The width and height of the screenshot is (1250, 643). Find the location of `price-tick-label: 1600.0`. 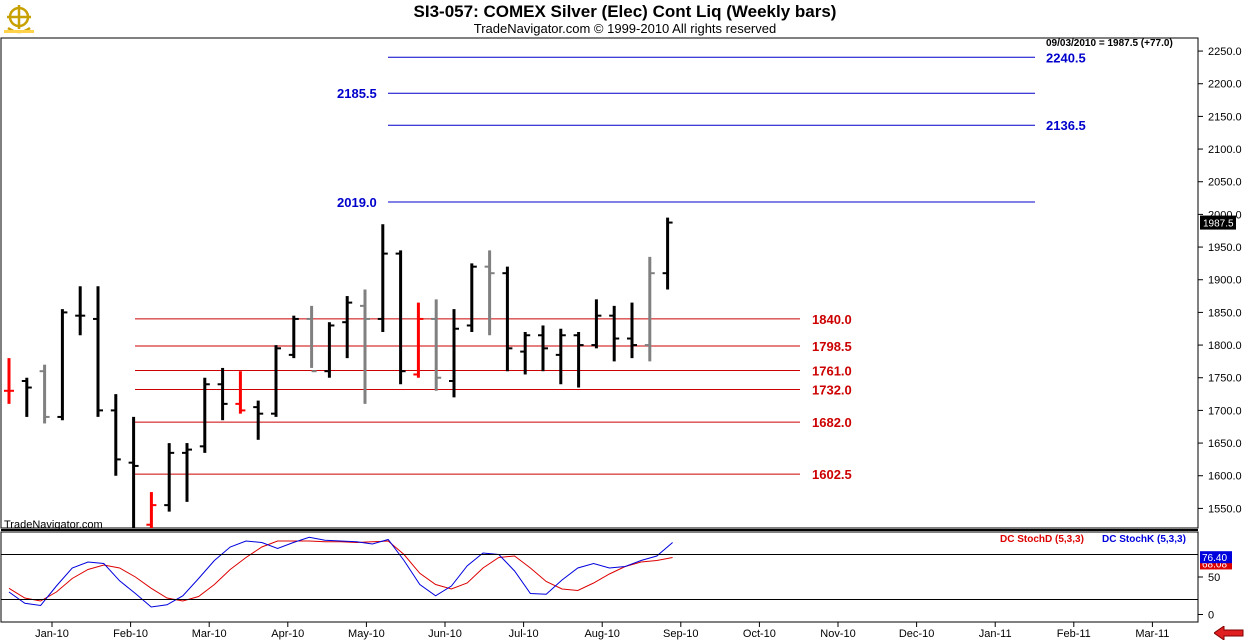

price-tick-label: 1600.0 is located at coordinates (1225, 477).